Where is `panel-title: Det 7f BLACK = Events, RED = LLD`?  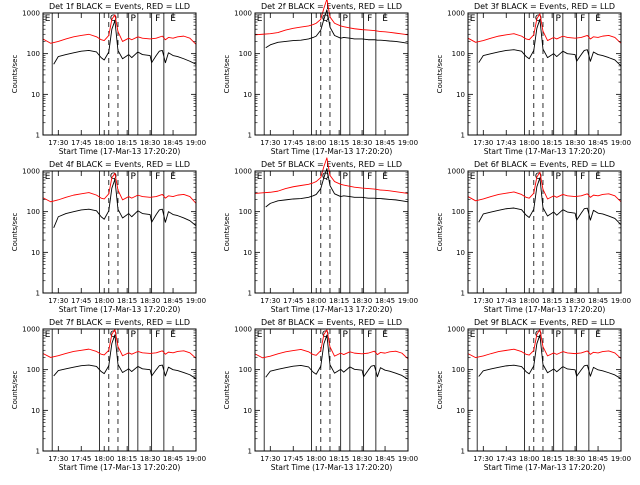 panel-title: Det 7f BLACK = Events, RED = LLD is located at coordinates (119, 322).